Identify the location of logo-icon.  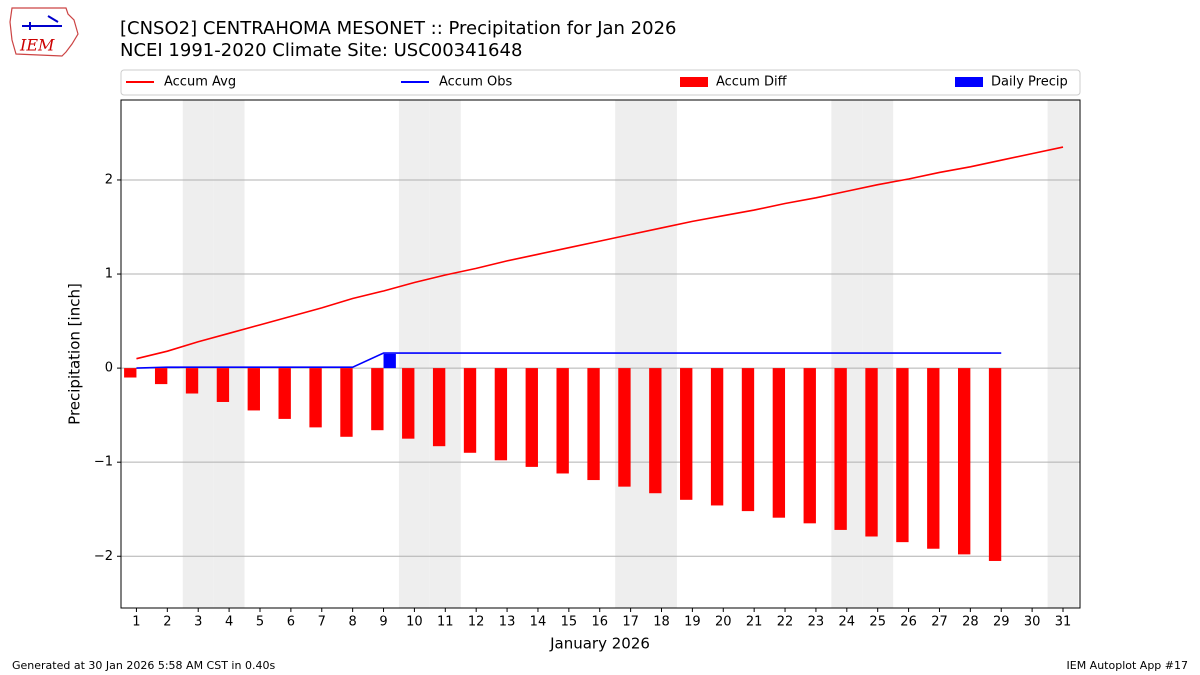
(42, 22).